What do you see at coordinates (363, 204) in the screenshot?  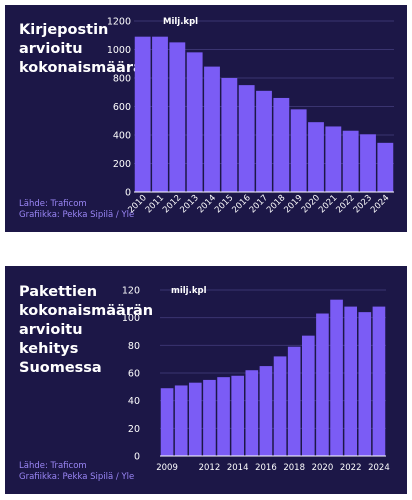 I see `x-tick-label: 2023` at bounding box center [363, 204].